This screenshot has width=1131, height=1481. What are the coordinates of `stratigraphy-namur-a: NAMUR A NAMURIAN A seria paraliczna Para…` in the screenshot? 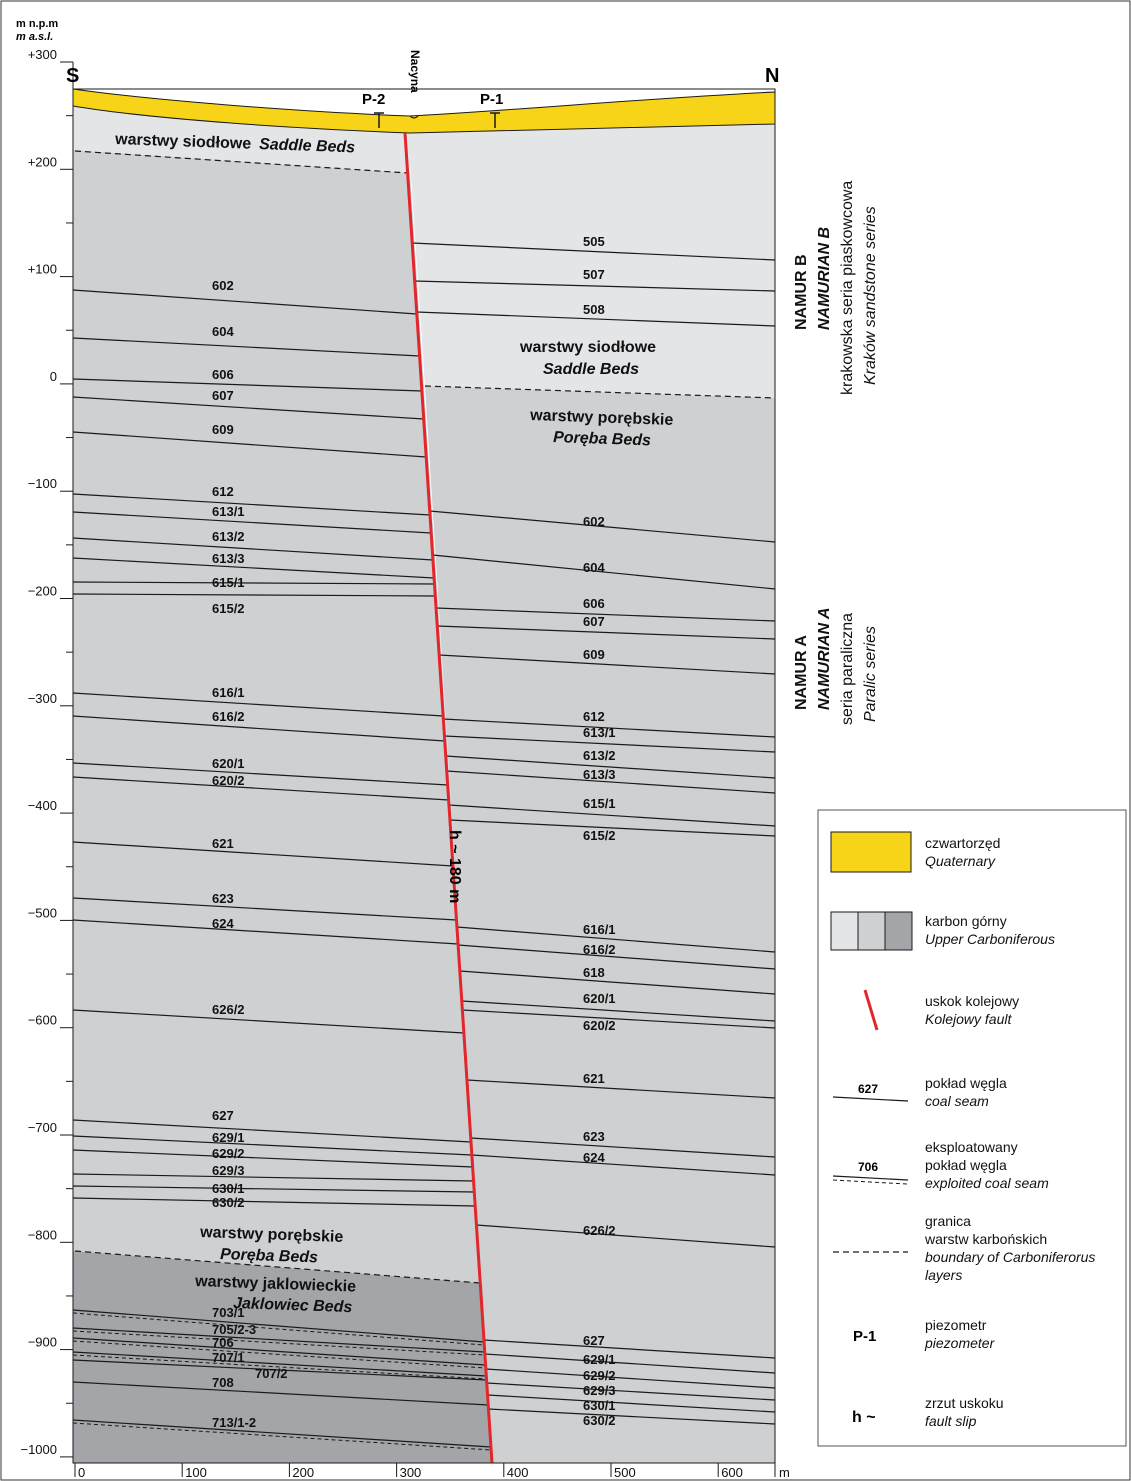 It's located at (836, 666).